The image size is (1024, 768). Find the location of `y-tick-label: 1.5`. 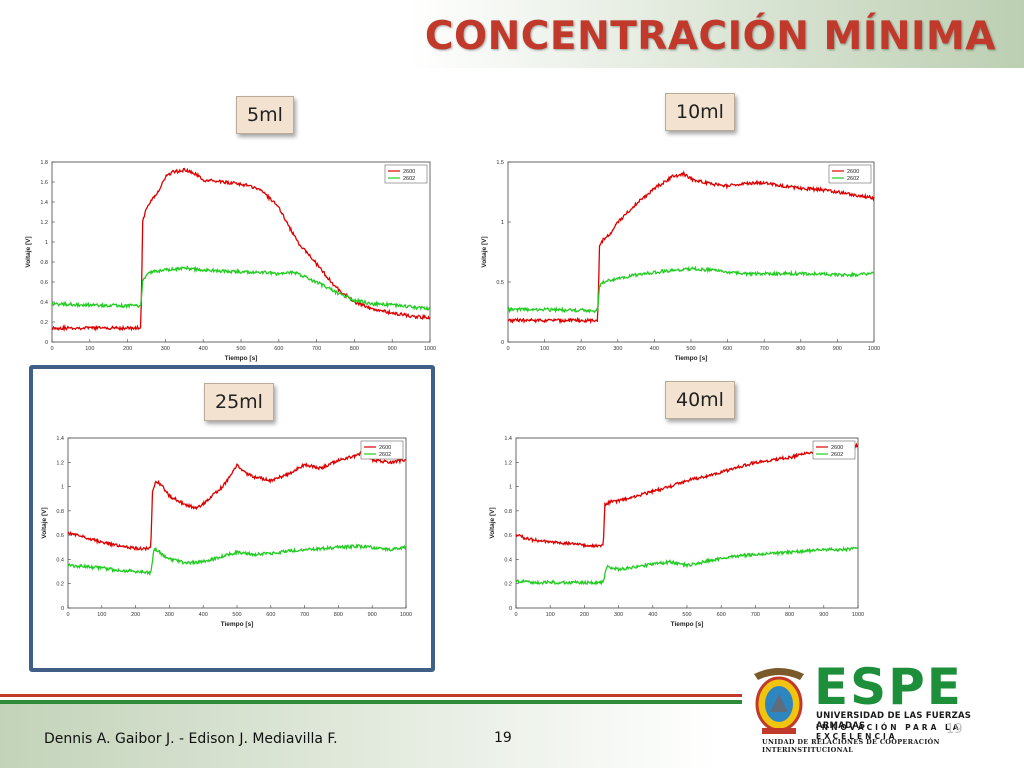

y-tick-label: 1.5 is located at coordinates (500, 163).